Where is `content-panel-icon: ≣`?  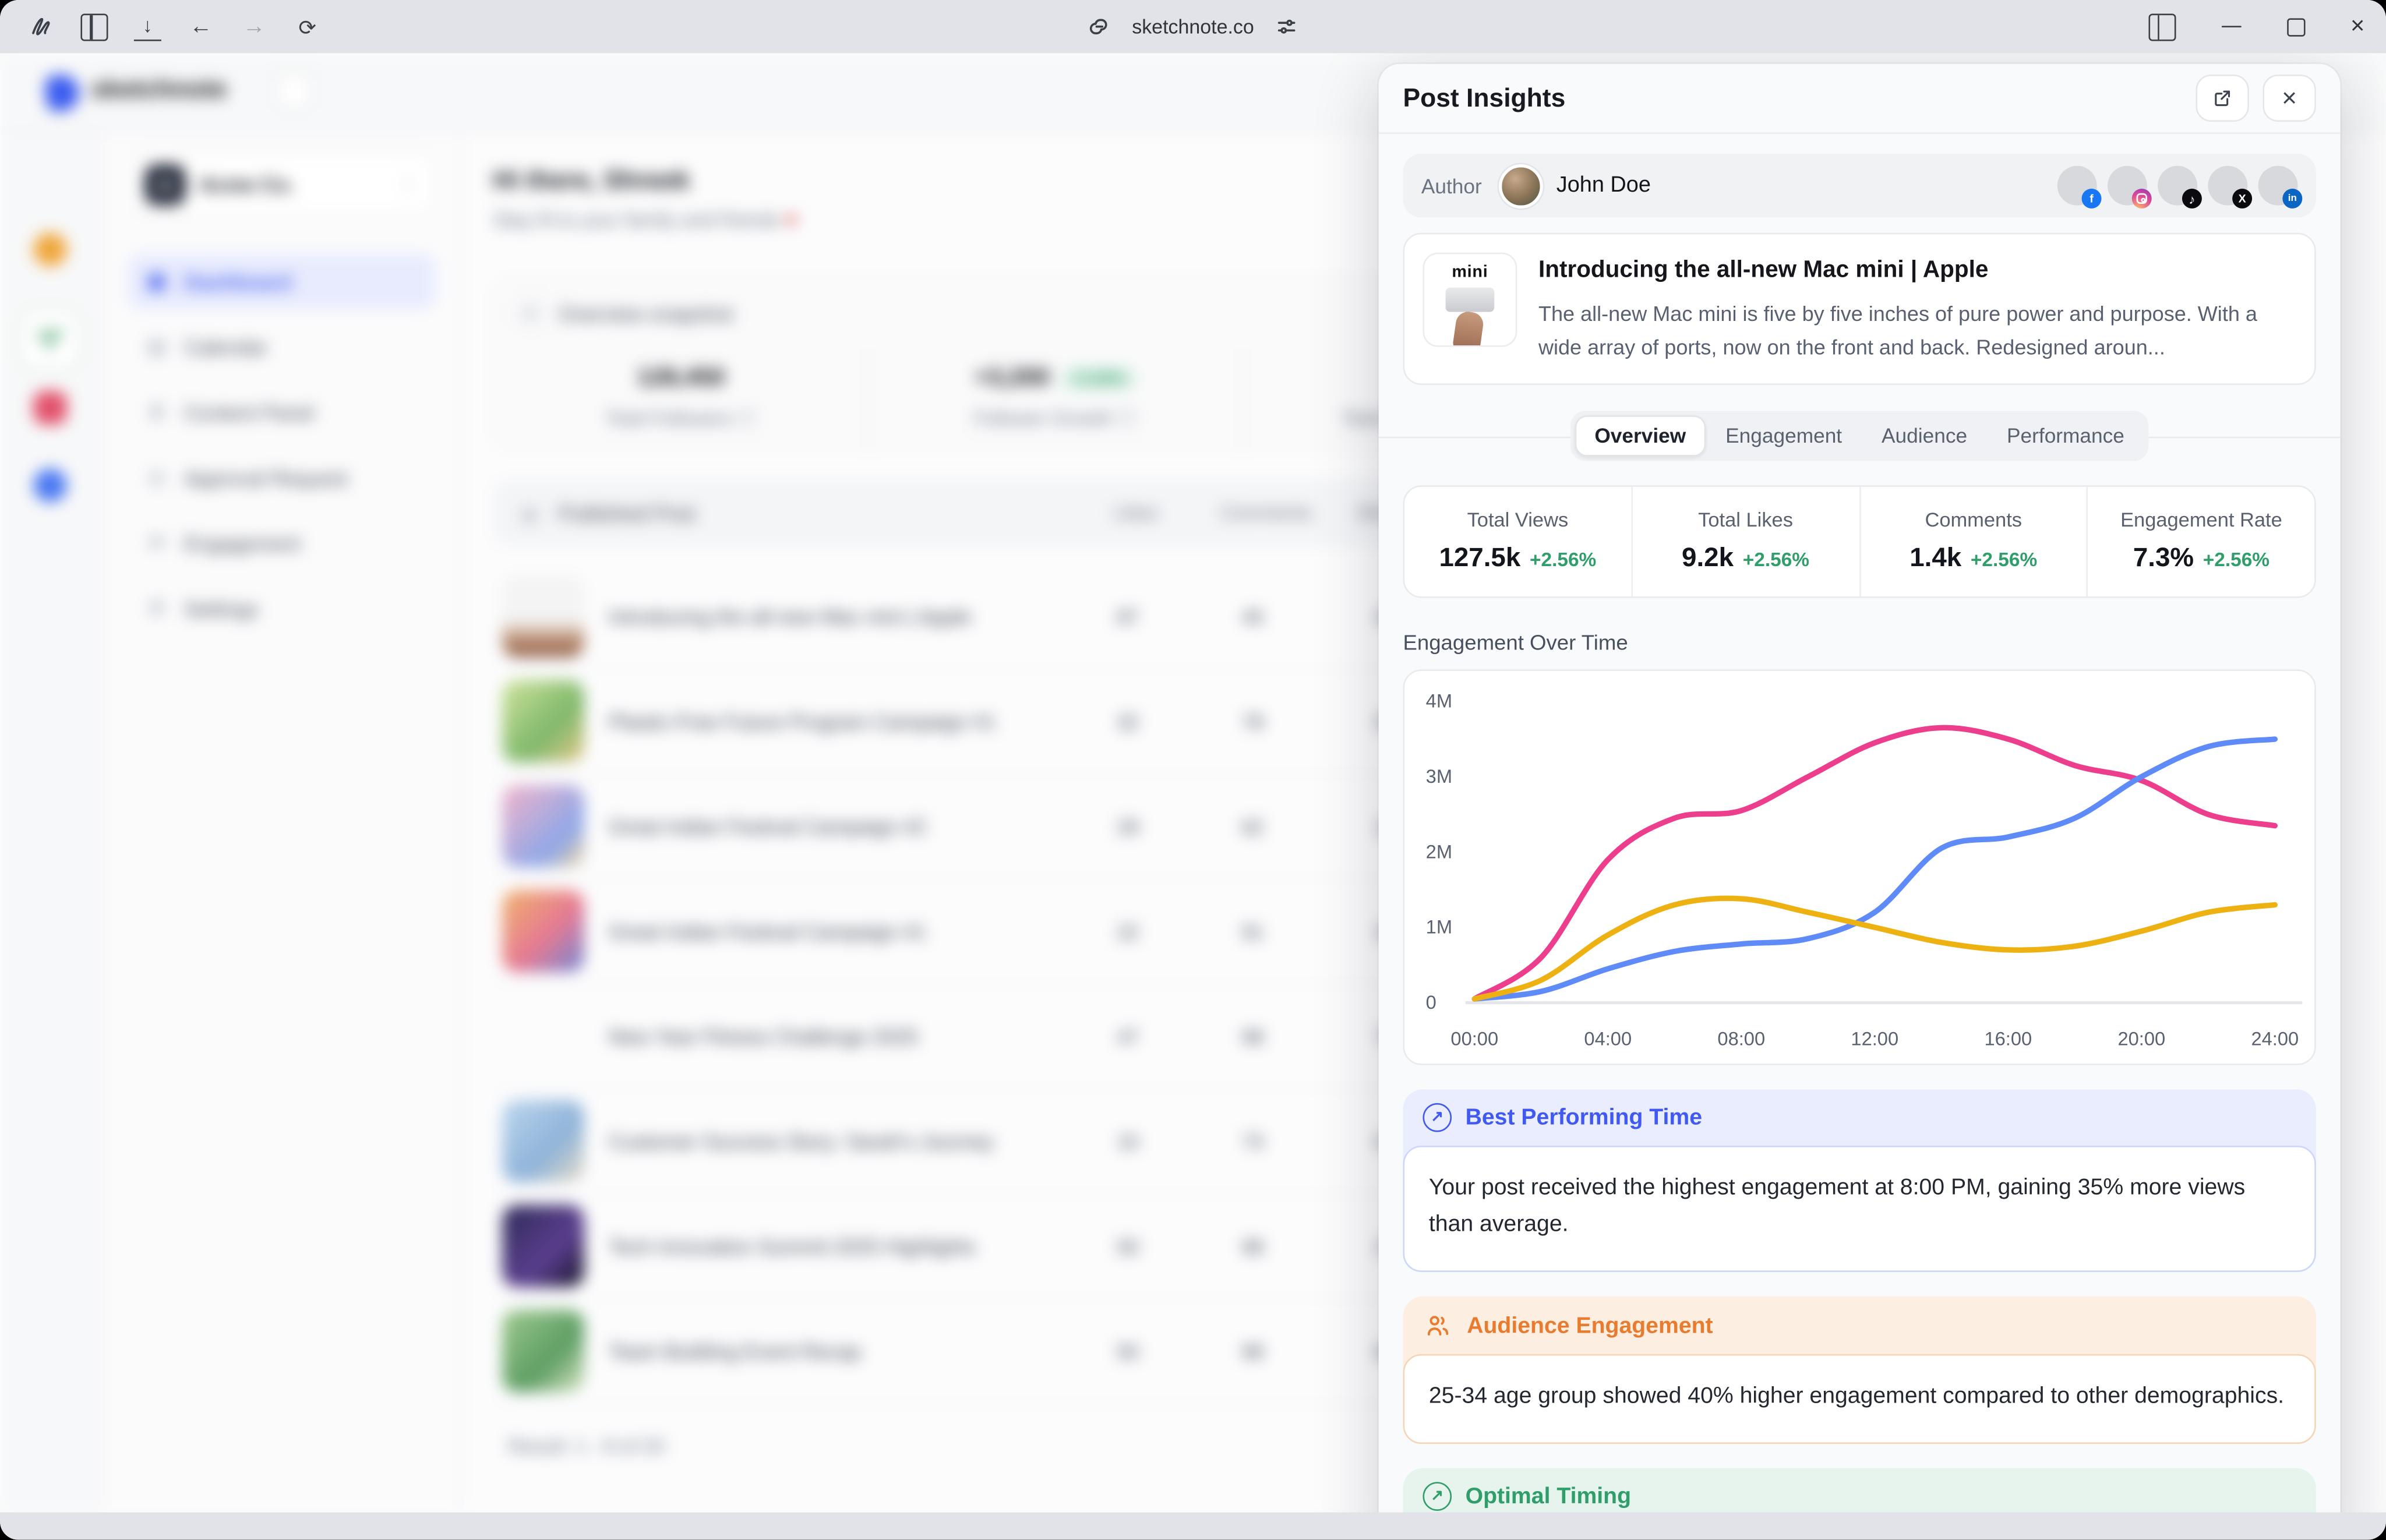
content-panel-icon: ≣ is located at coordinates (156, 411).